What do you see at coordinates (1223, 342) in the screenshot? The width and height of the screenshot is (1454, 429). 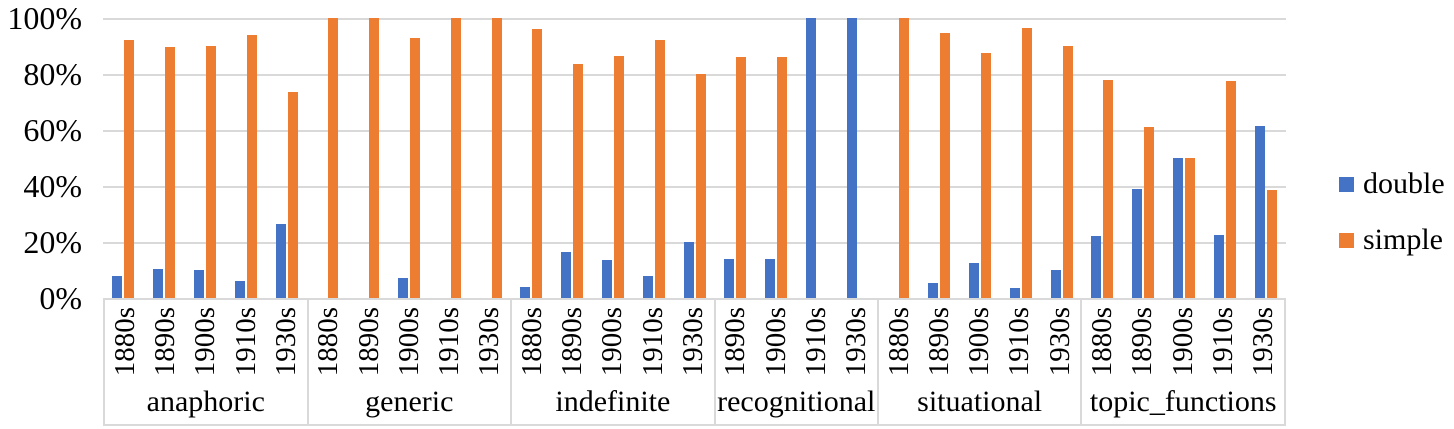 I see `x-tick-label-topic_functions-1910s: 1910s` at bounding box center [1223, 342].